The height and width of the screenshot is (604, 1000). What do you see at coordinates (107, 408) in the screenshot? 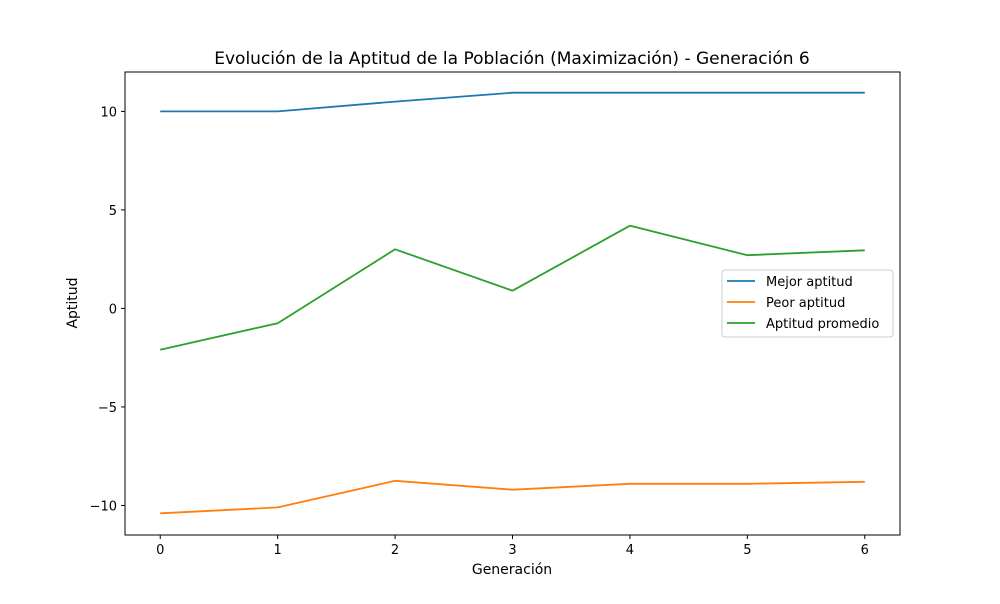
I see `y-tick-label: −5` at bounding box center [107, 408].